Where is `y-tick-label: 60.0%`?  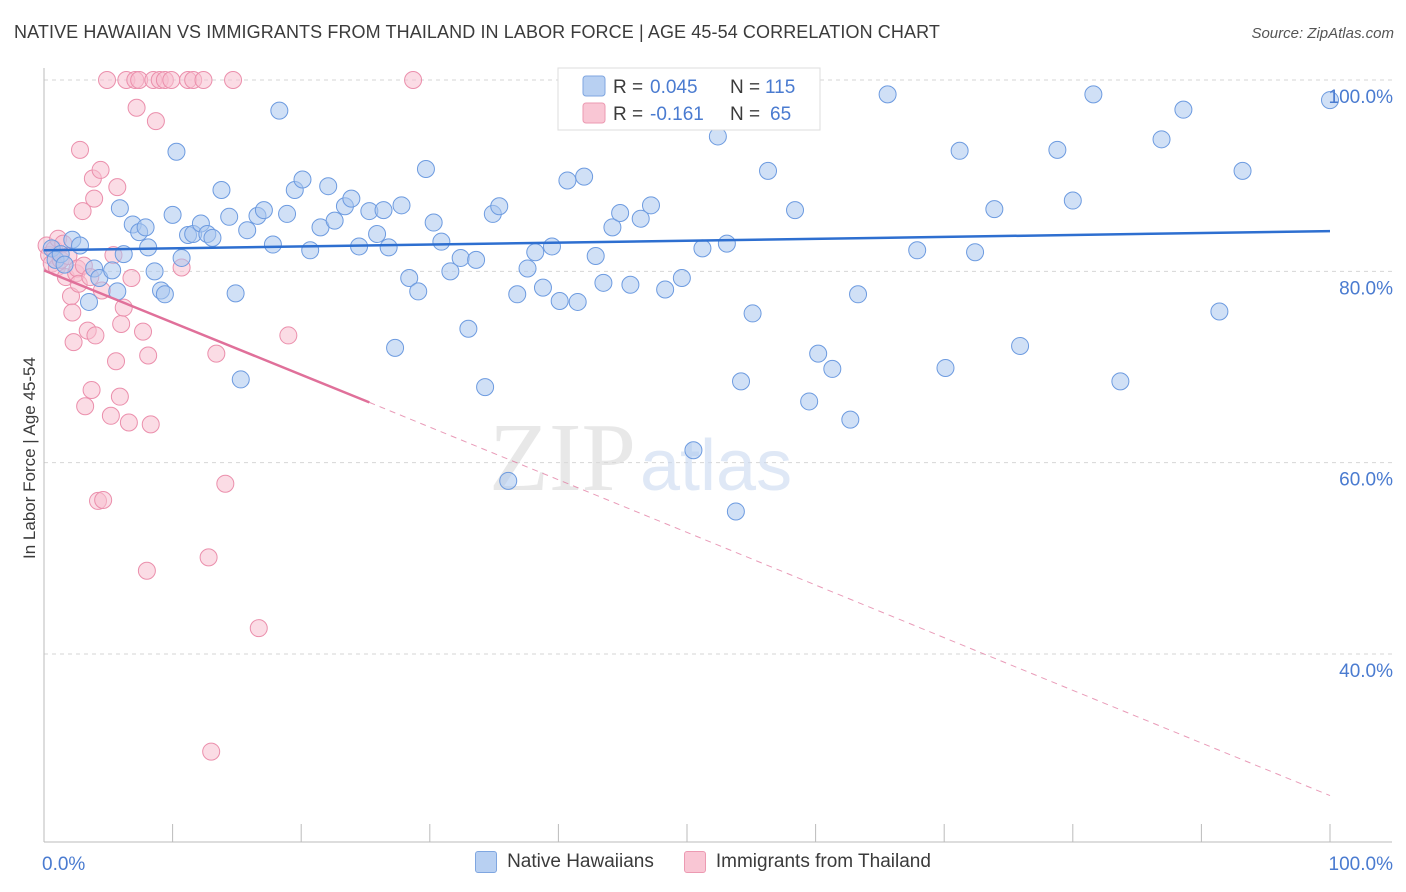
y-tick-label: 60.0% is located at coordinates (1366, 480).